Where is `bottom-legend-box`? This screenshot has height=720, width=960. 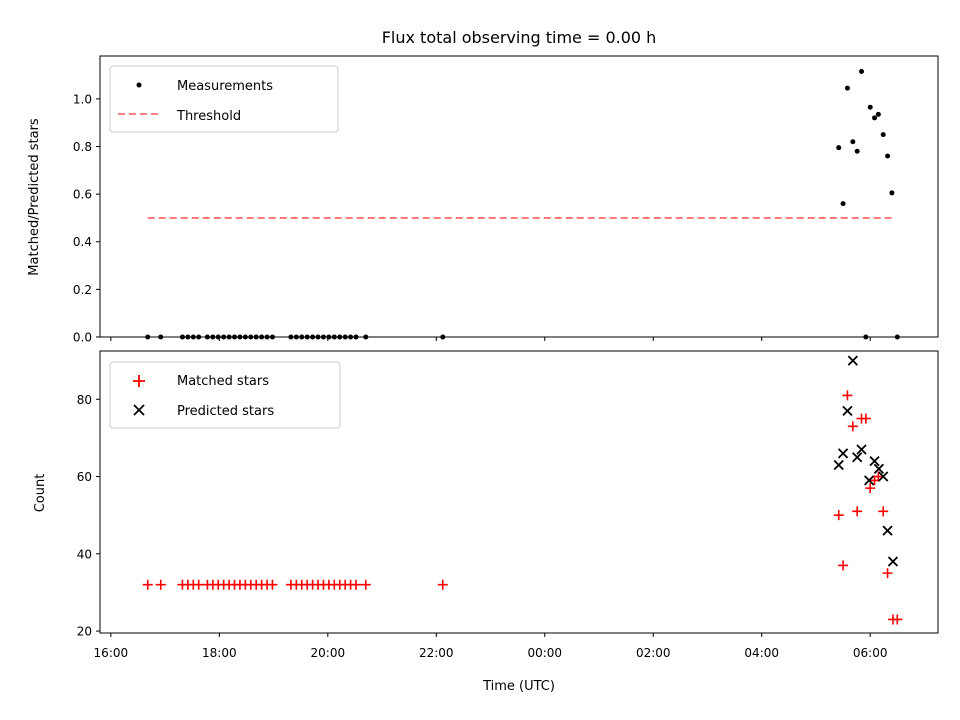
bottom-legend-box is located at coordinates (225, 395).